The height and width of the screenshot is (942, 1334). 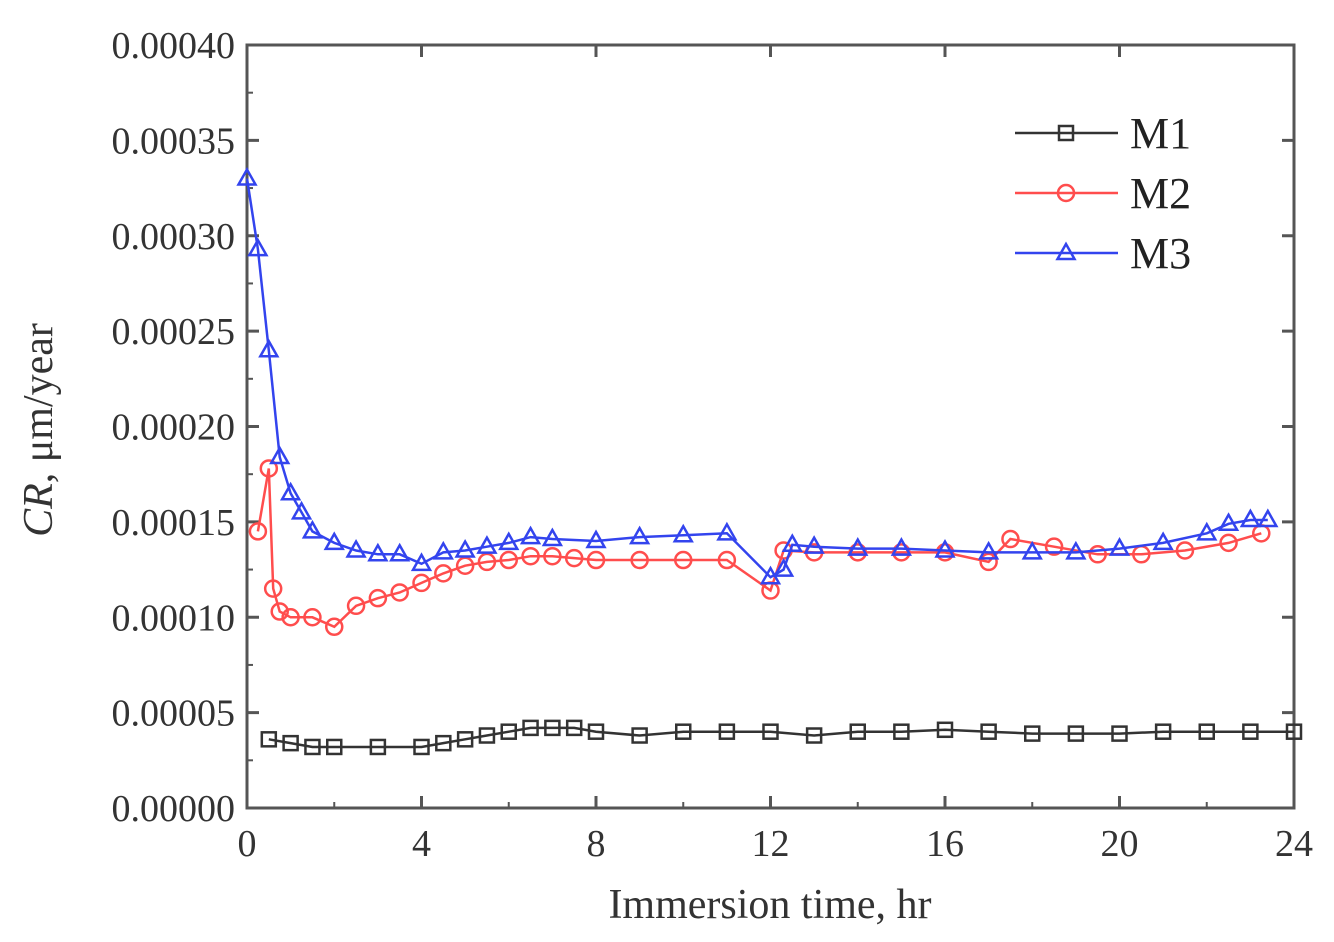 What do you see at coordinates (247, 844) in the screenshot?
I see `x-tick-label: 0` at bounding box center [247, 844].